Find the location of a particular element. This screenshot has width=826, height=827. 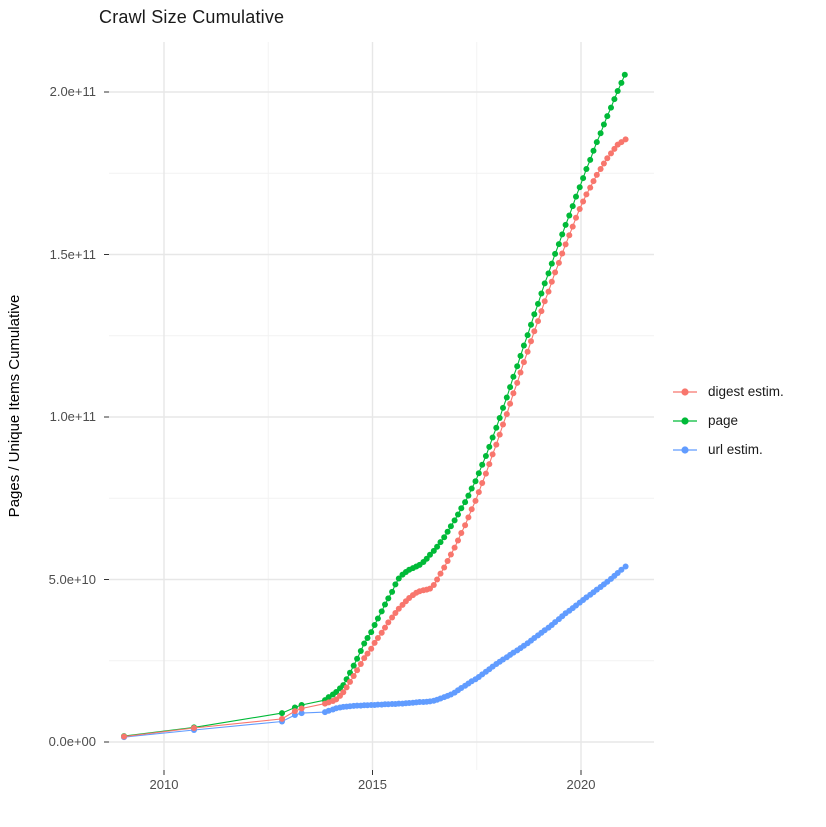

y-tick-label: 2.0e+11 is located at coordinates (72, 91).